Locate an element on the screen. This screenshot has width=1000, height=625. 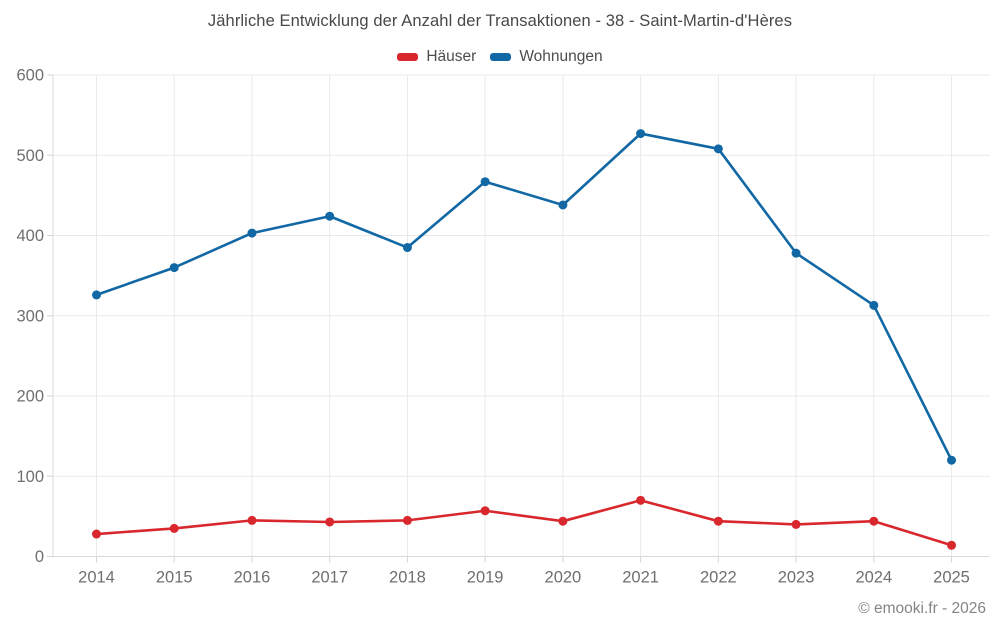
data-point-häuser-2016 is located at coordinates (252, 520).